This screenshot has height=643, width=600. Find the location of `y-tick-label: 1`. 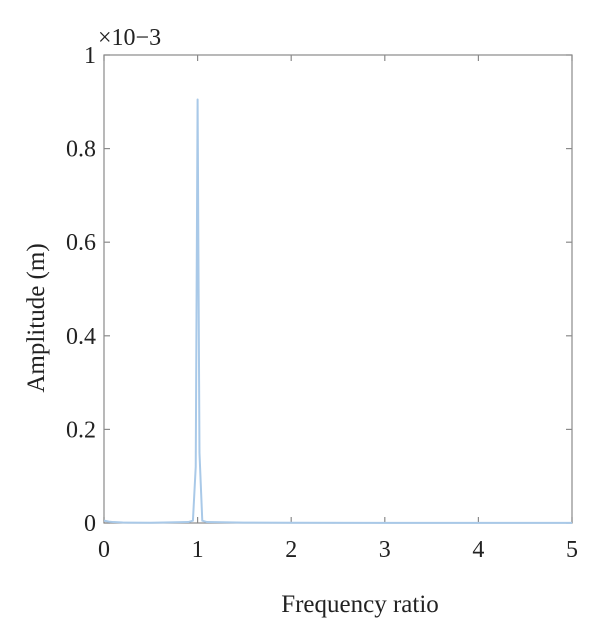

y-tick-label: 1 is located at coordinates (90, 56).